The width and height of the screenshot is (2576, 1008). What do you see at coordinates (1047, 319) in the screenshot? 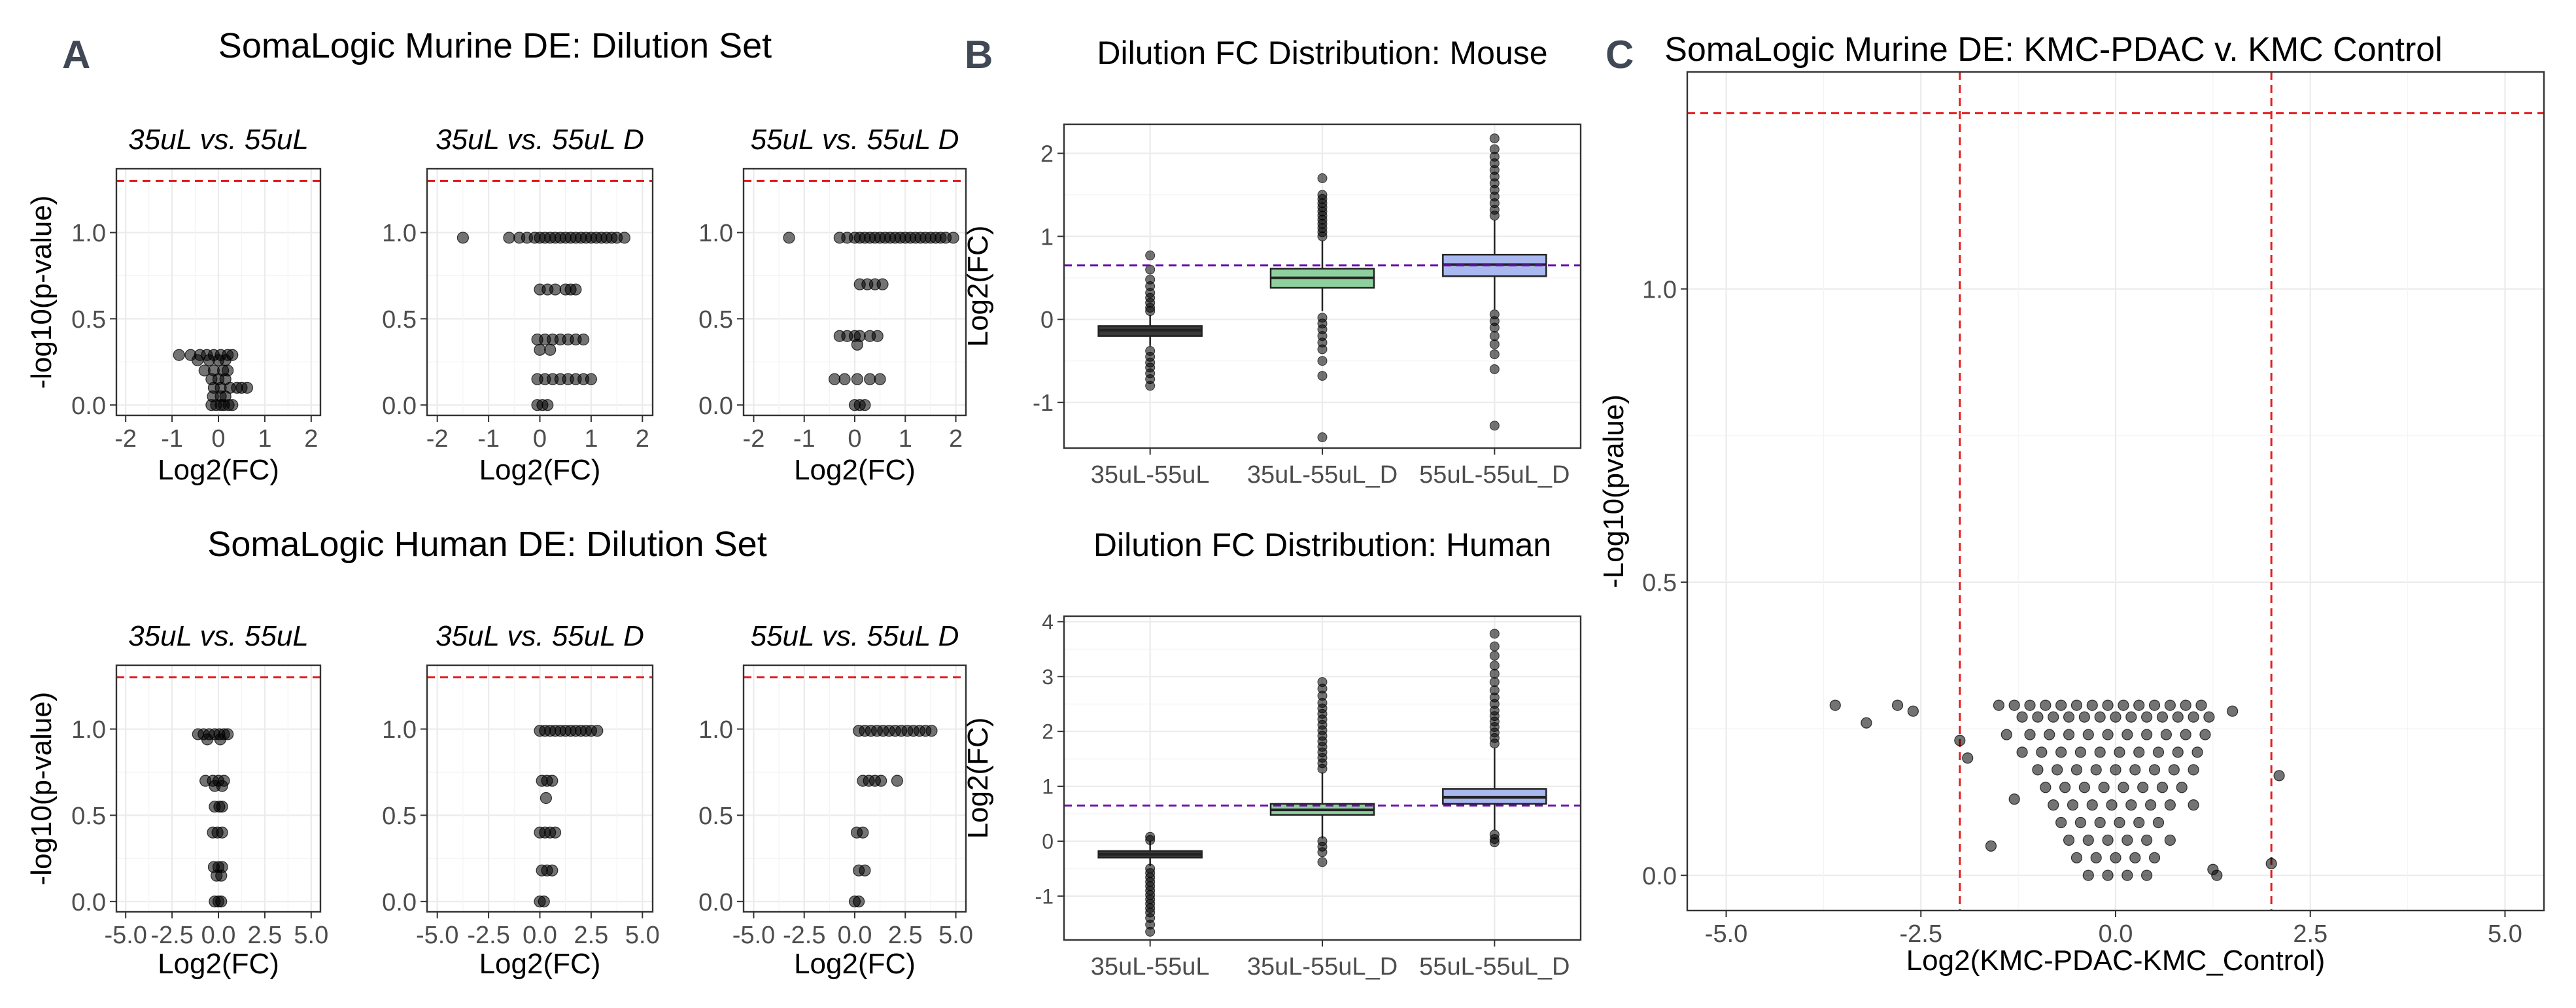
I see `y-tick-label: 0` at bounding box center [1047, 319].